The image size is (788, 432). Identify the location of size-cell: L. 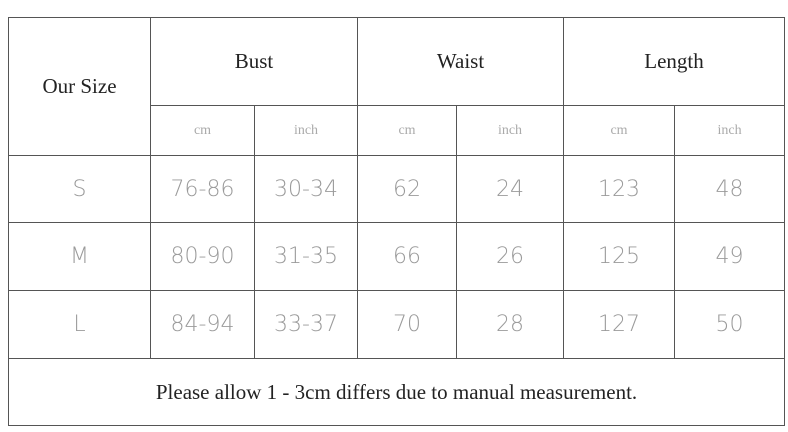
(79, 324).